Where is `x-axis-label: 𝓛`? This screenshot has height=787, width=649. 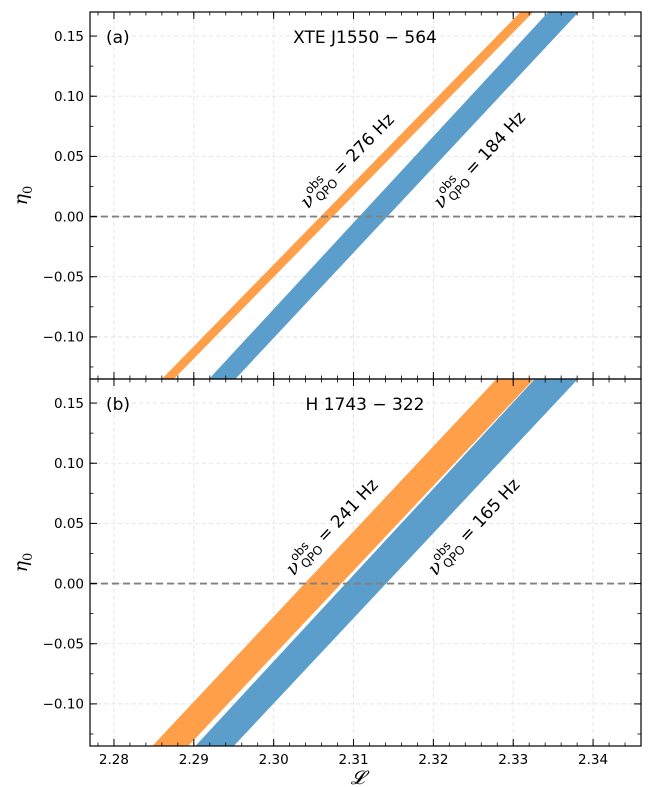 x-axis-label: 𝓛 is located at coordinates (360, 777).